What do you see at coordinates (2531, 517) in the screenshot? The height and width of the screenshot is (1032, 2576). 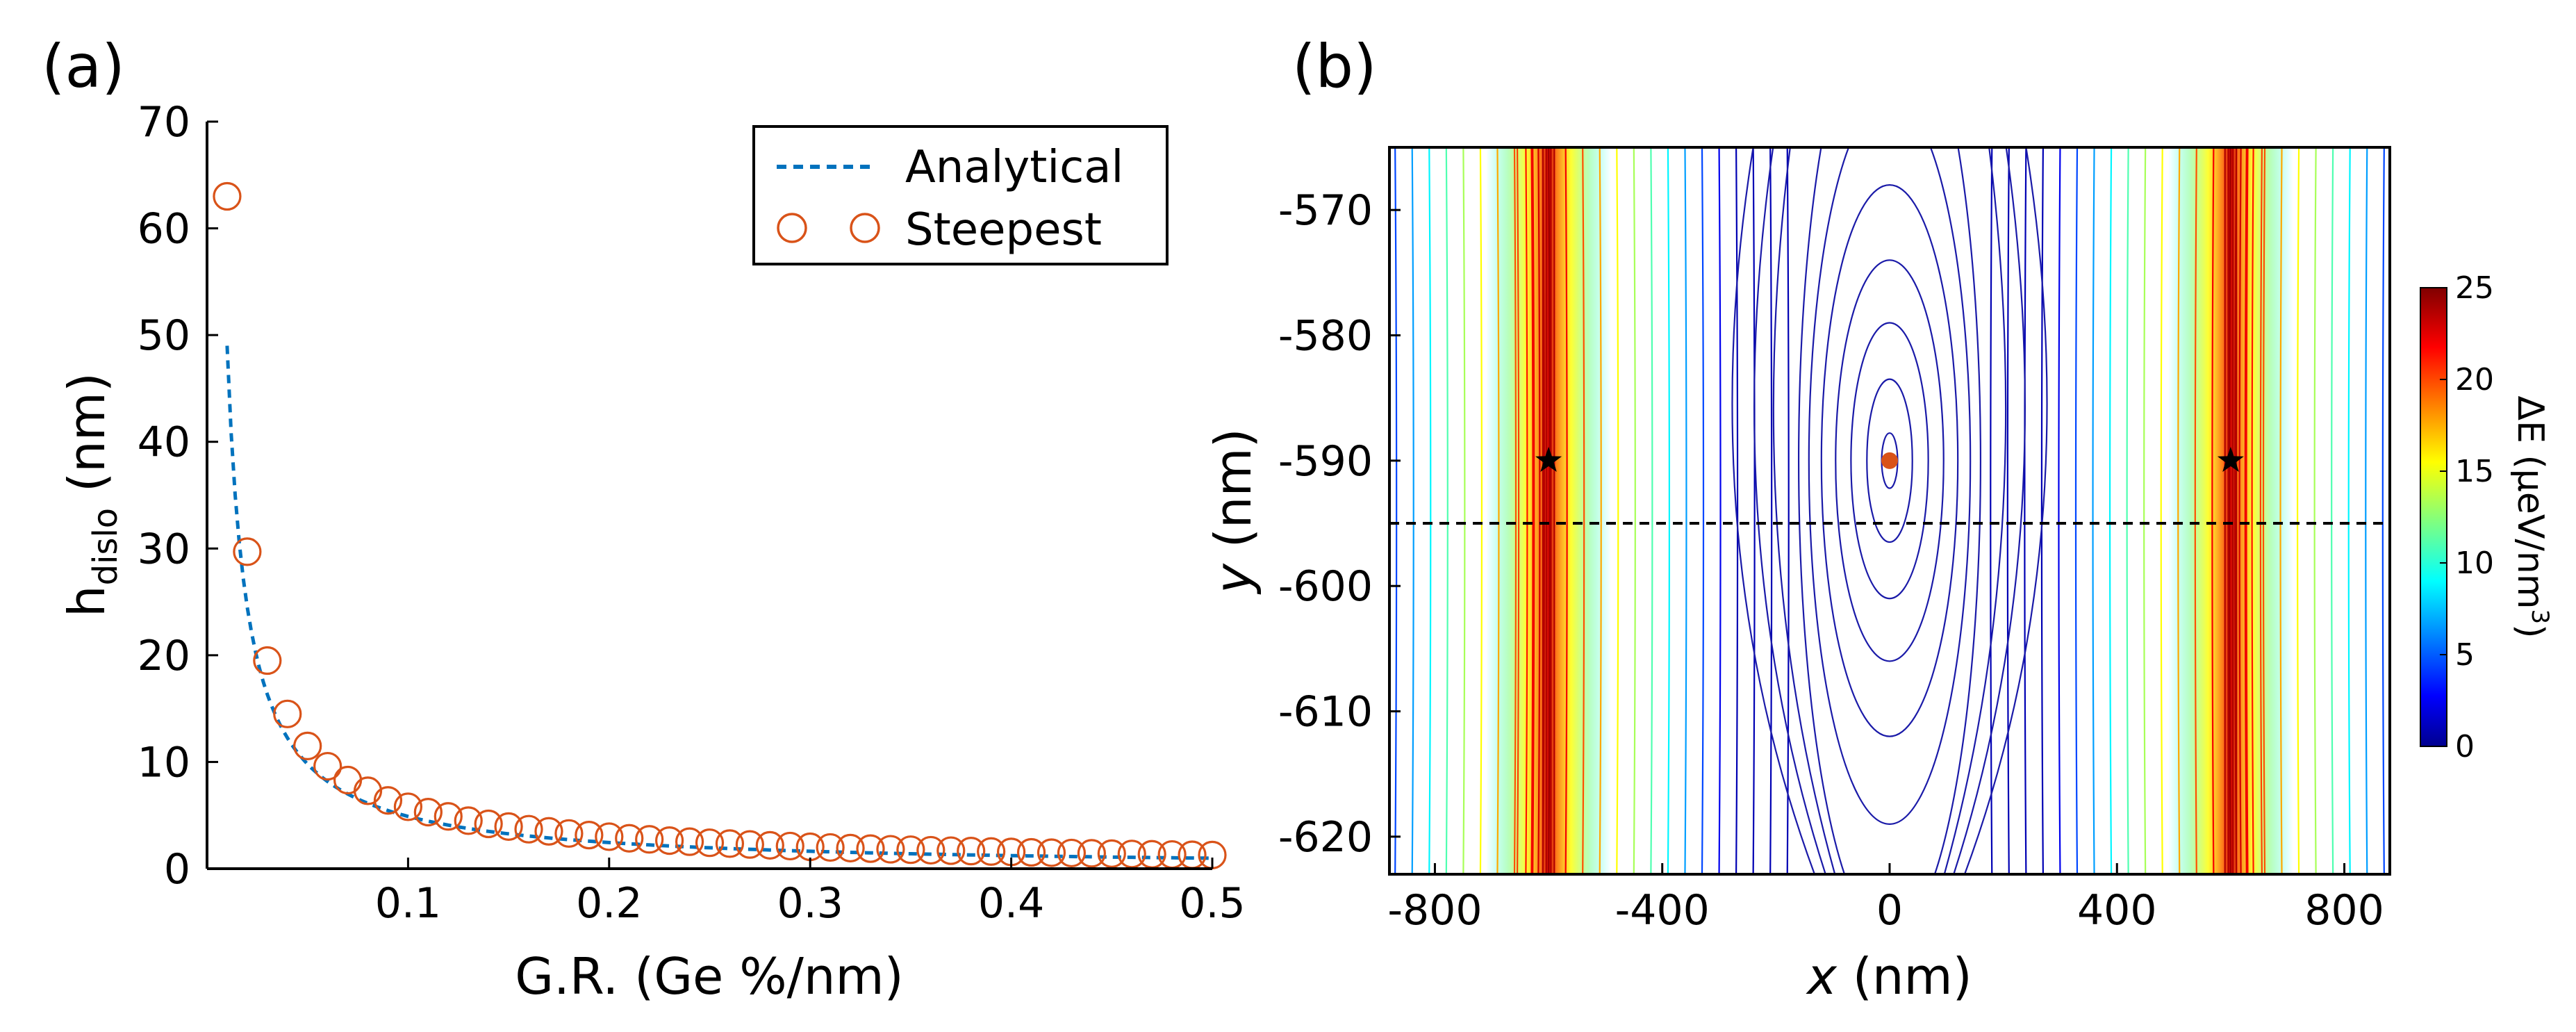 I see `colorbar-label: ΔE (μeV/nm3)` at bounding box center [2531, 517].